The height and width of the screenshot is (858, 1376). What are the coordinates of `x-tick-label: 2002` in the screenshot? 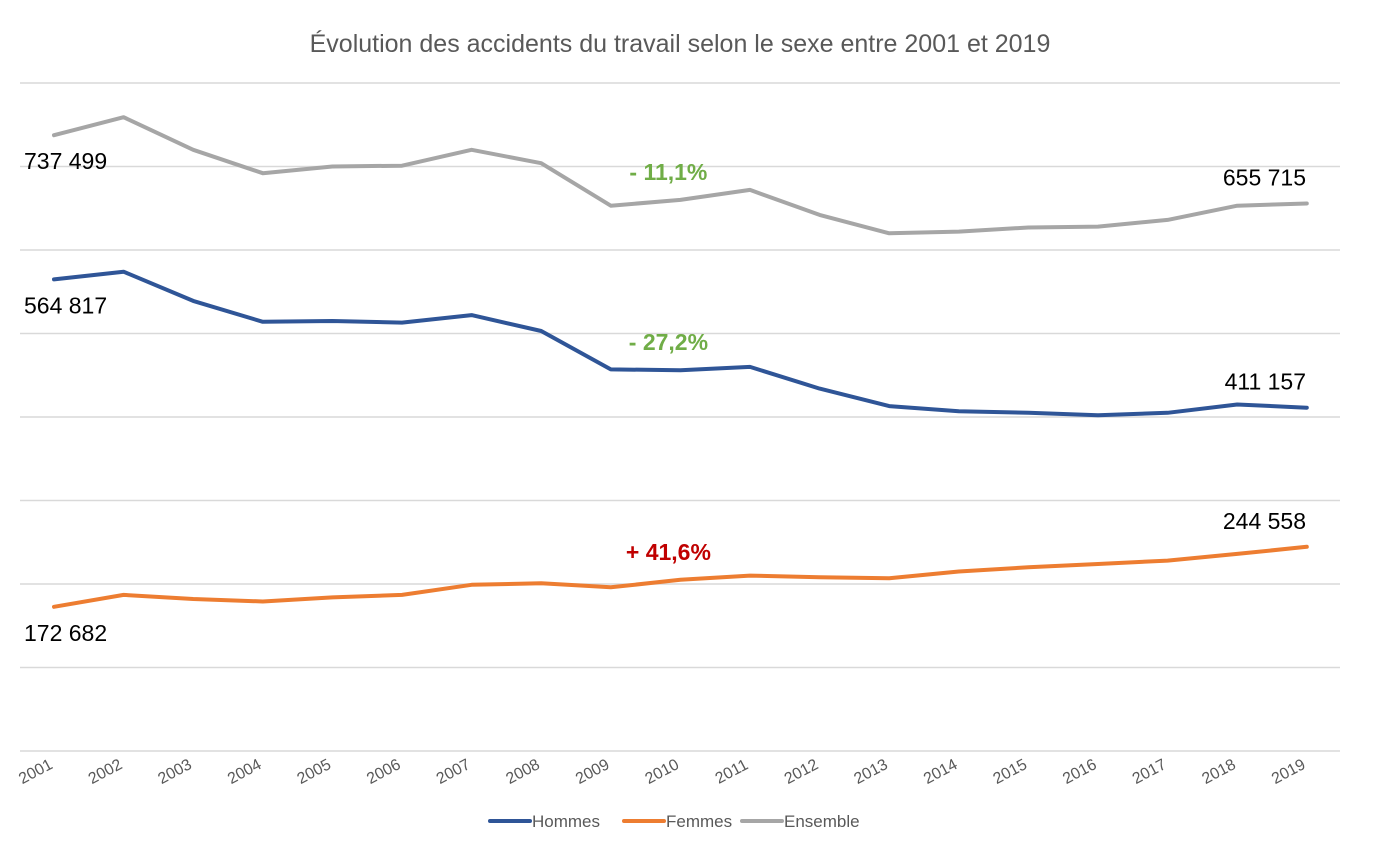 It's located at (105, 772).